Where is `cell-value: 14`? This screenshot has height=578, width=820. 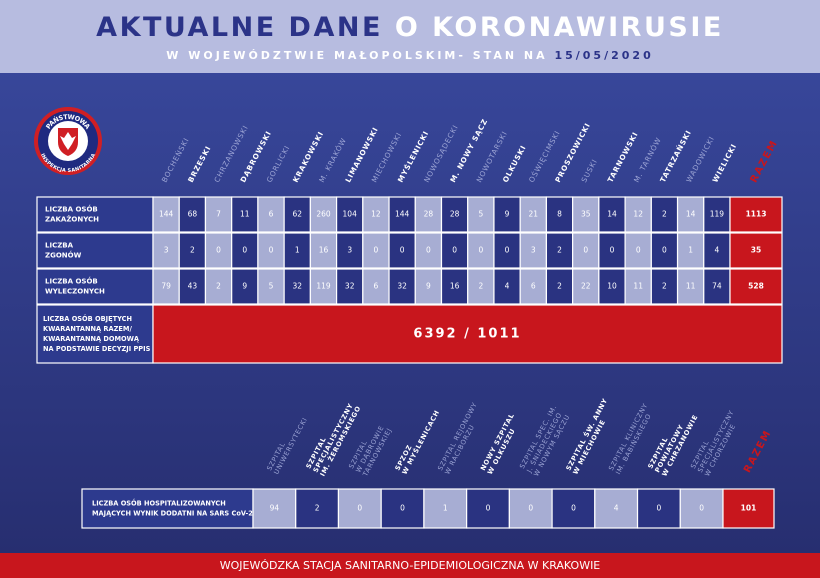 cell-value: 14 is located at coordinates (691, 214).